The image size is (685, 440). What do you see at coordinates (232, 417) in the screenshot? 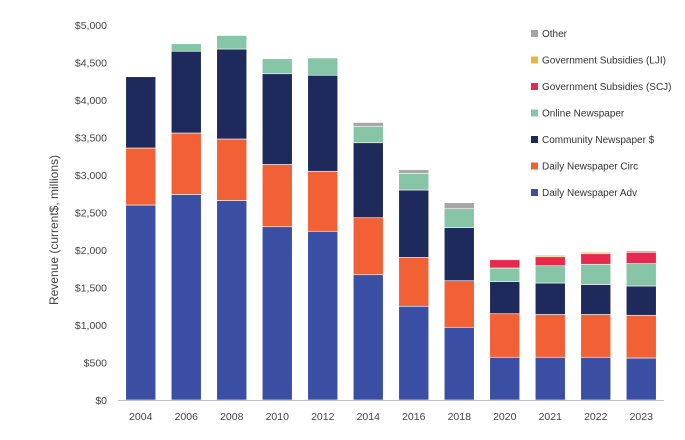
I see `x-tick-label: 2008` at bounding box center [232, 417].